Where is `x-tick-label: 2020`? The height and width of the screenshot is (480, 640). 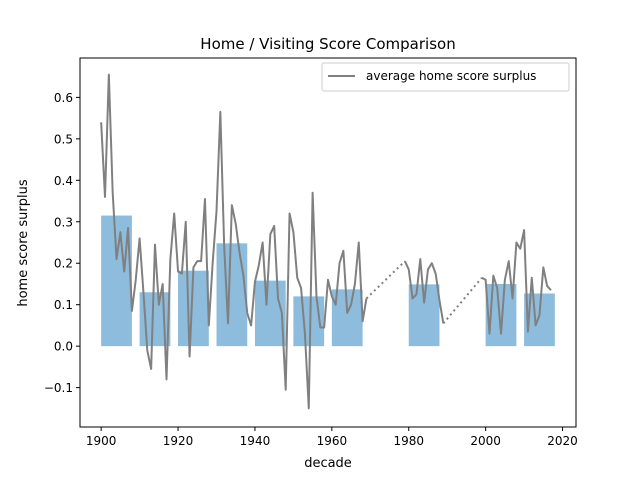
x-tick-label: 2020 is located at coordinates (562, 441).